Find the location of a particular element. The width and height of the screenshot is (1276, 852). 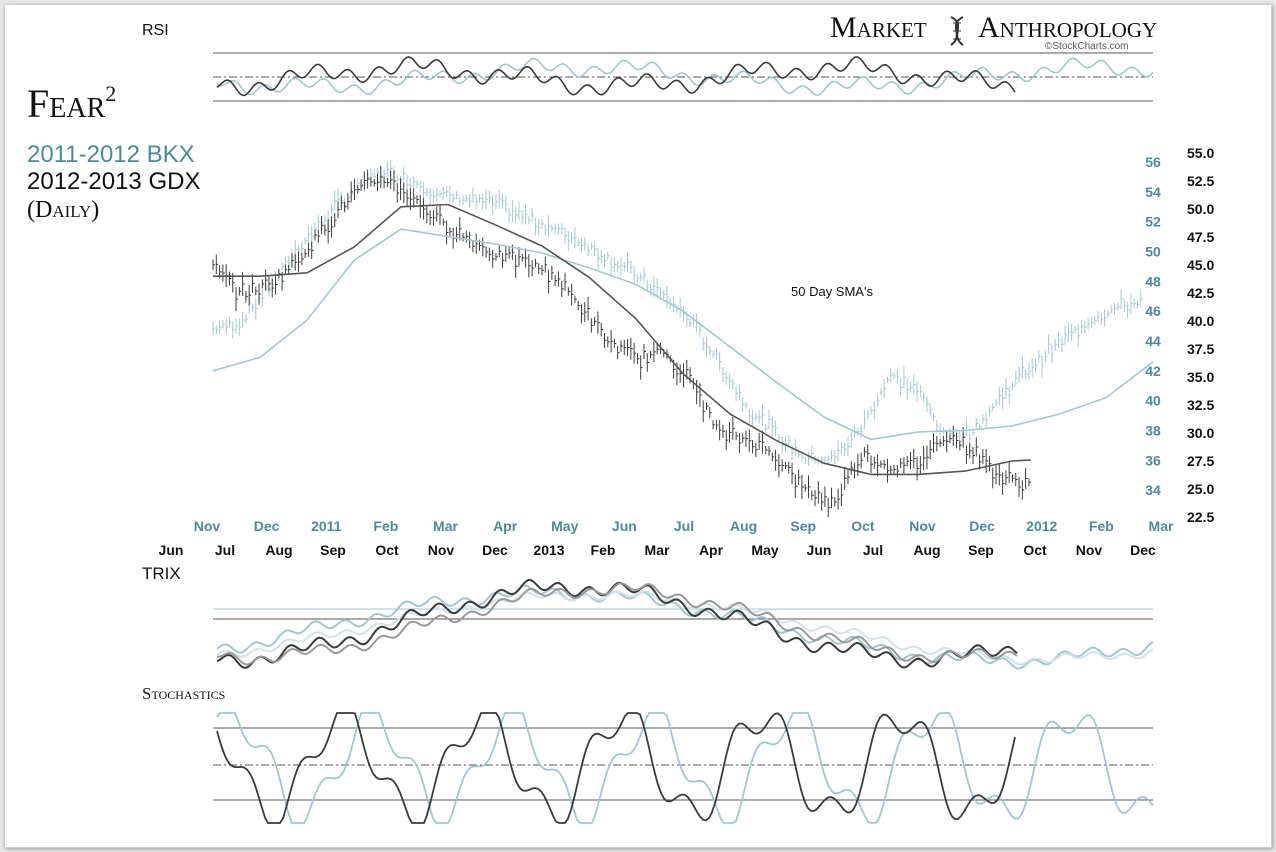

gdx-y-tick: 32.5 is located at coordinates (1200, 405).